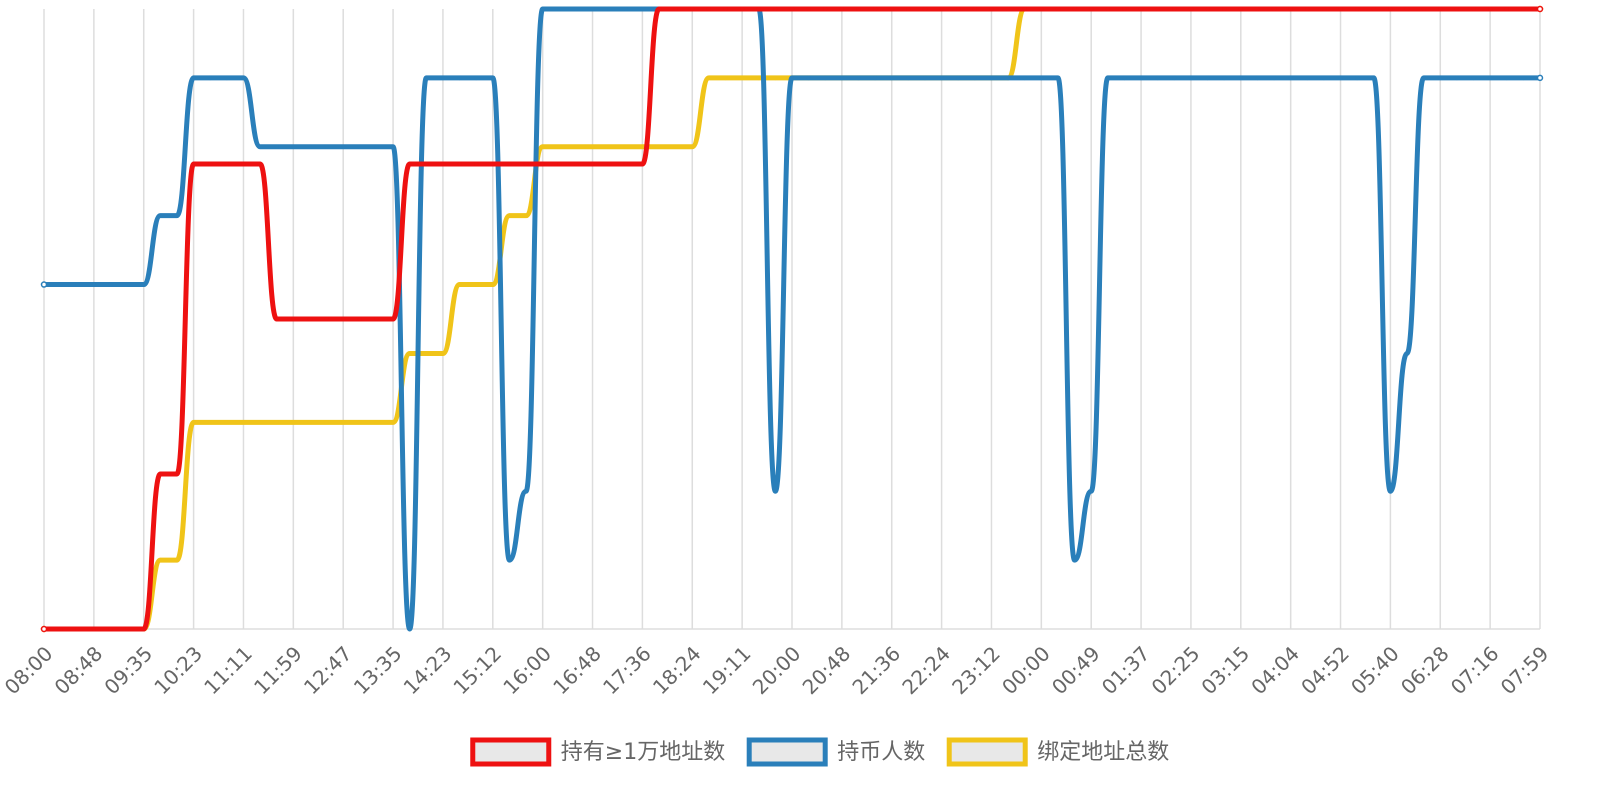 This screenshot has width=1600, height=804. What do you see at coordinates (1076, 670) in the screenshot?
I see `x-tick-label: 00:49` at bounding box center [1076, 670].